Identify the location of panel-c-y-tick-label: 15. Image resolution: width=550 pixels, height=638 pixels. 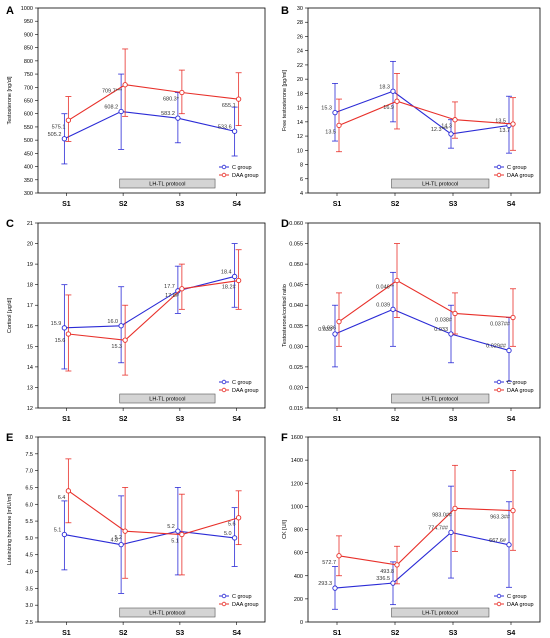
(30, 347).